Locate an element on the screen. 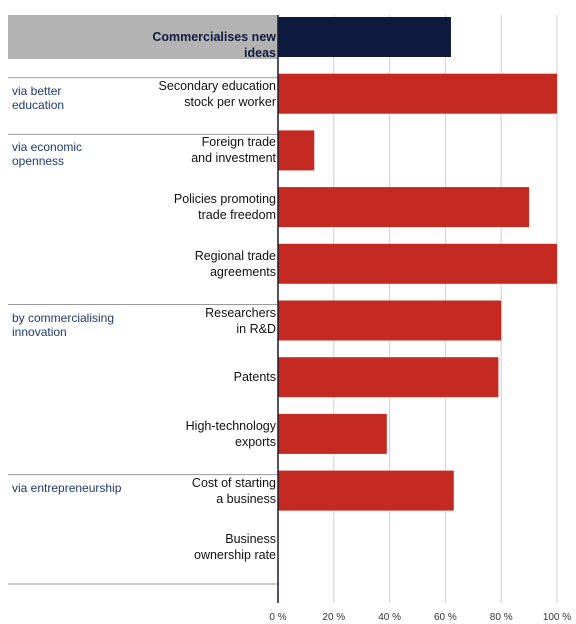 The width and height of the screenshot is (576, 624). x-tick-label: 100 % is located at coordinates (557, 617).